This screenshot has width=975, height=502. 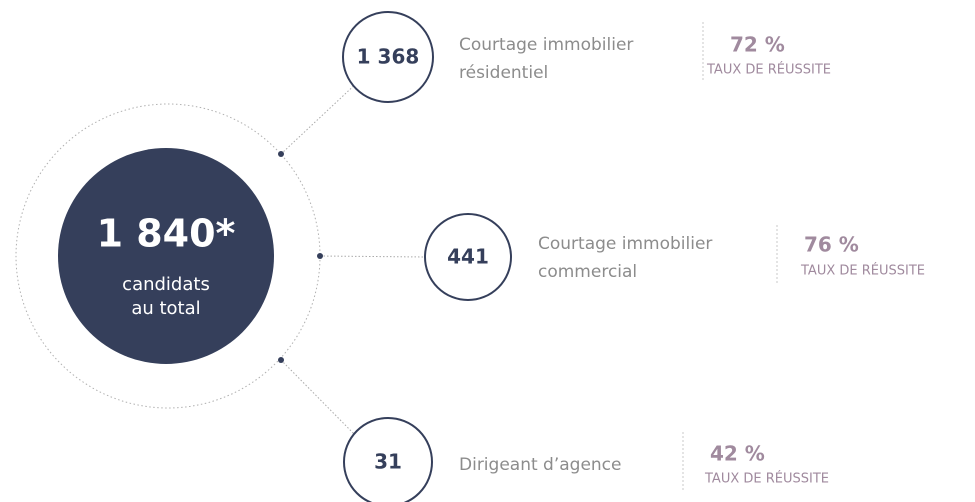 I want to click on center-label: candidats, so click(x=166, y=284).